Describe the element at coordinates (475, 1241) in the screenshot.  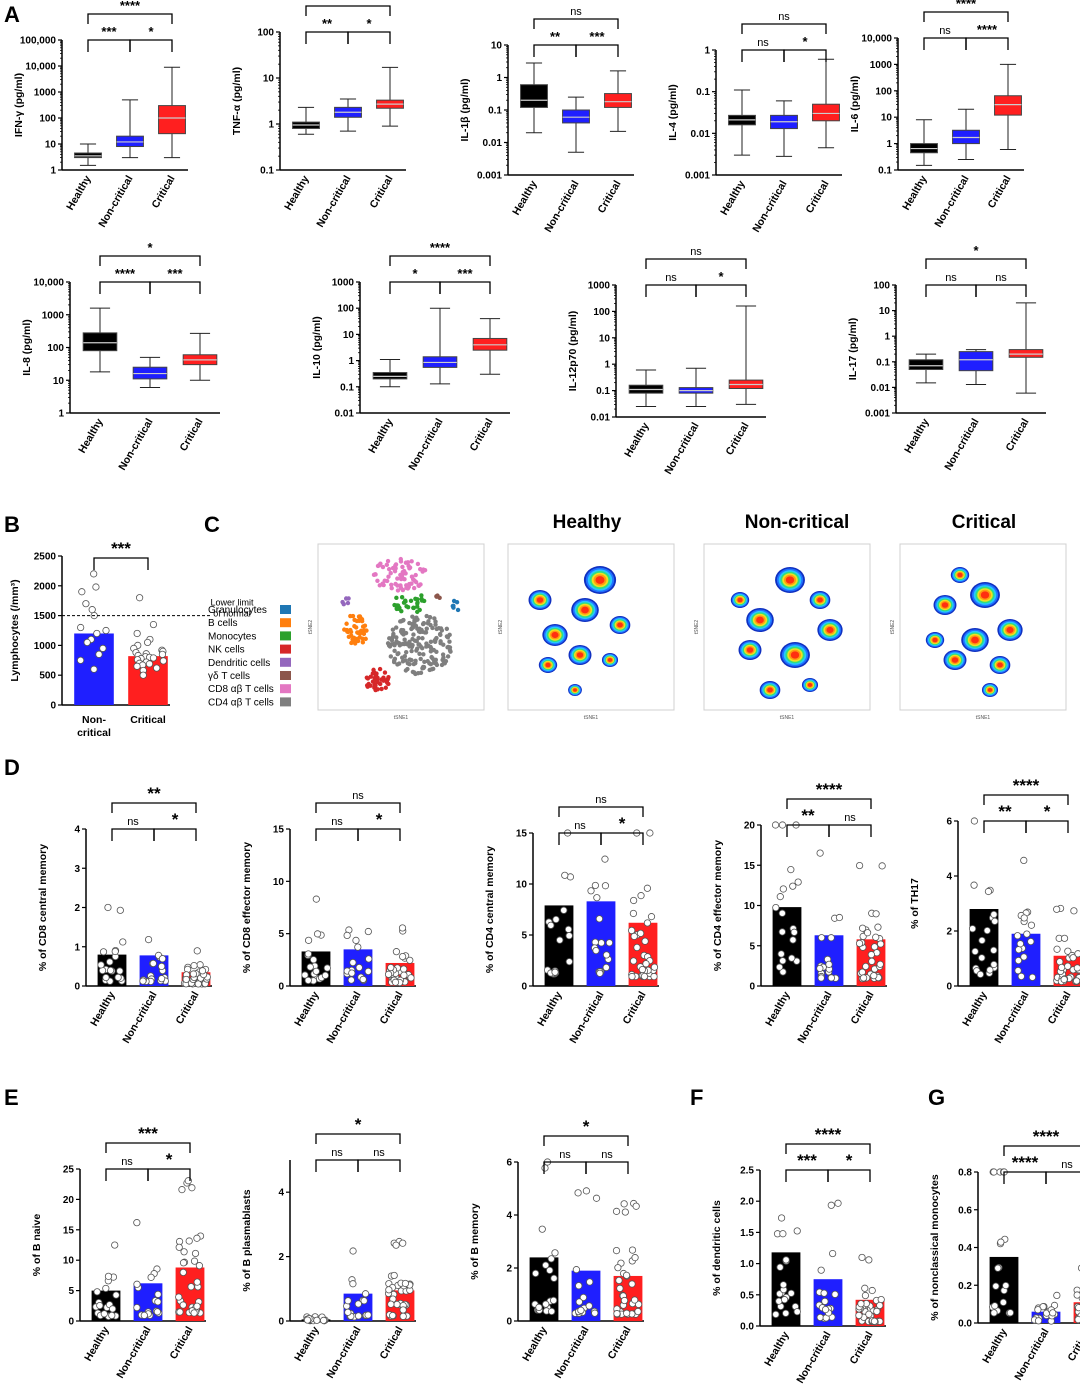
I see `y-axis-label: % of B memory` at that location.